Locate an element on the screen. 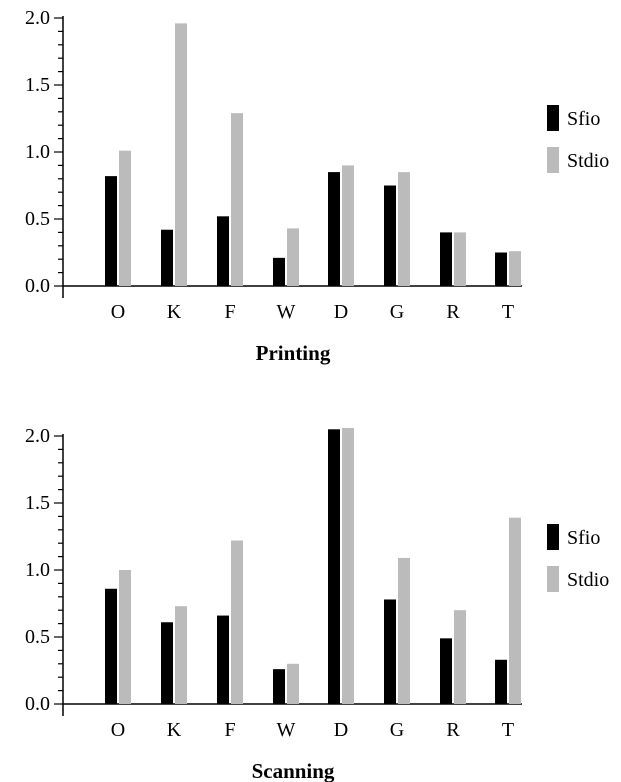  chart-title: Scanning is located at coordinates (293, 770).